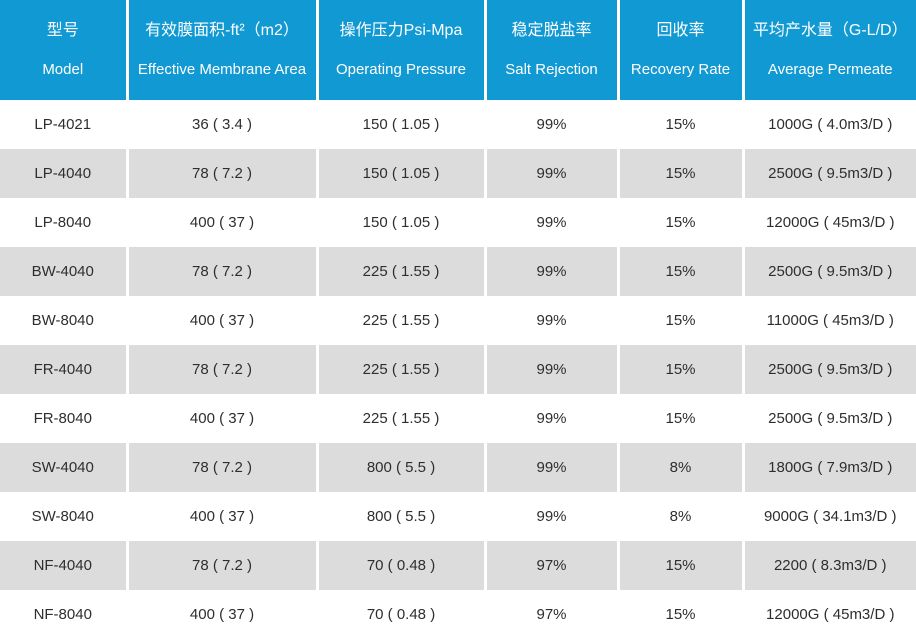 Image resolution: width=916 pixels, height=639 pixels. What do you see at coordinates (551, 69) in the screenshot?
I see `col-header-salt-rejection-en: Salt Rejection` at bounding box center [551, 69].